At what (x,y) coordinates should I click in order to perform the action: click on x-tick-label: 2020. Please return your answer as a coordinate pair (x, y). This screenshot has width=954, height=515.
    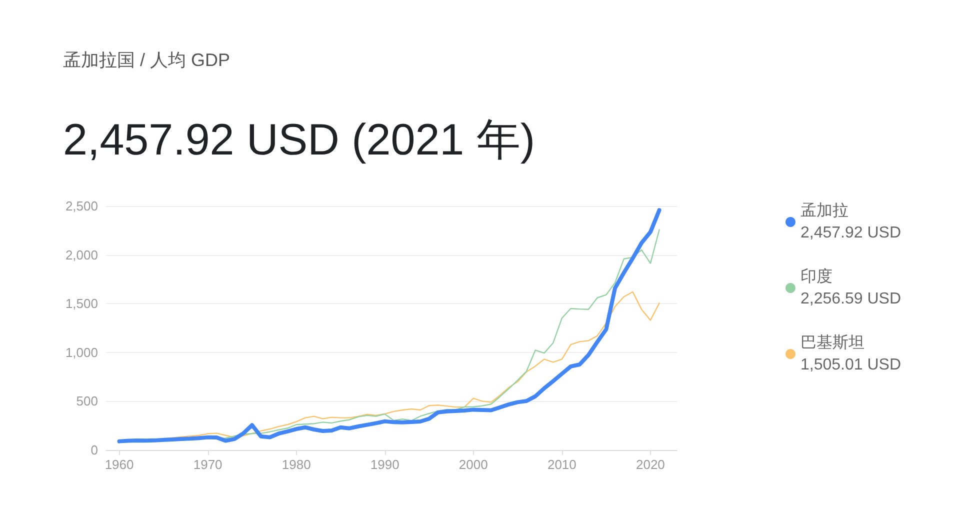
    Looking at the image, I should click on (650, 464).